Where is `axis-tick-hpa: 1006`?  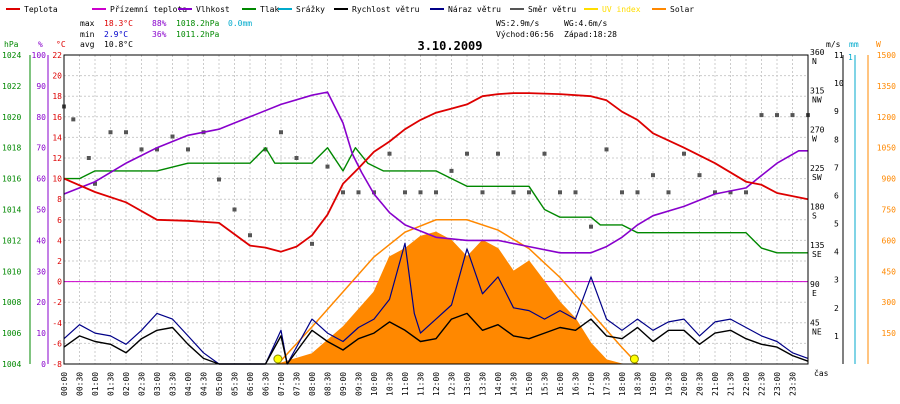
axis-tick-hpa: 1006 is located at coordinates (11, 333).